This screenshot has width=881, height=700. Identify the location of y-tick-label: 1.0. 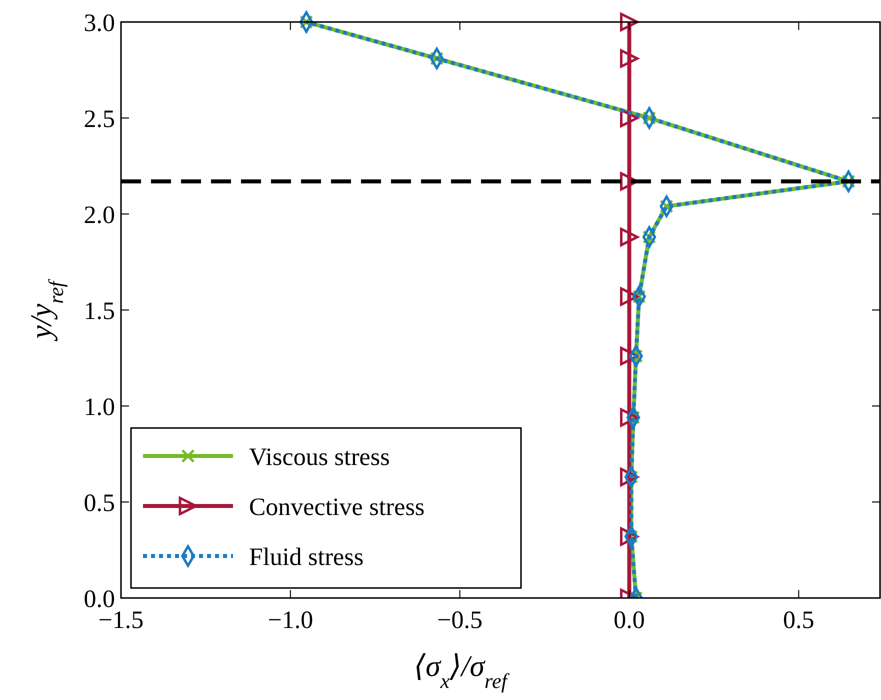
(99, 407).